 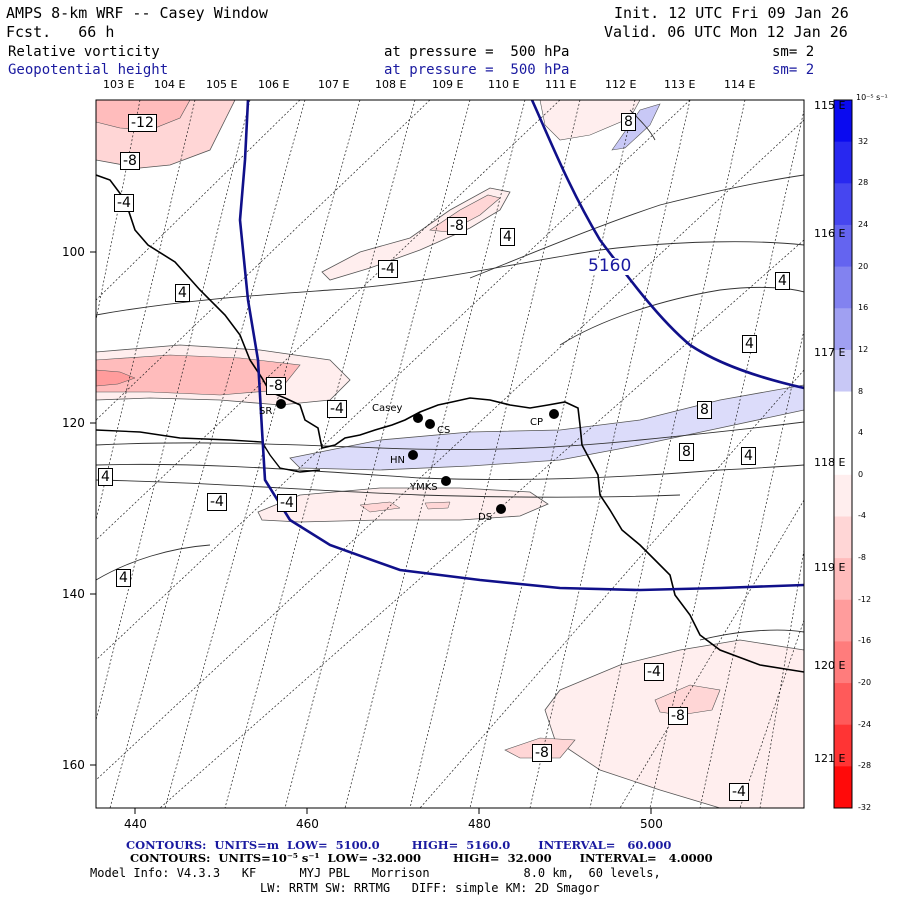 I want to click on y-tick: 120, so click(x=73, y=423).